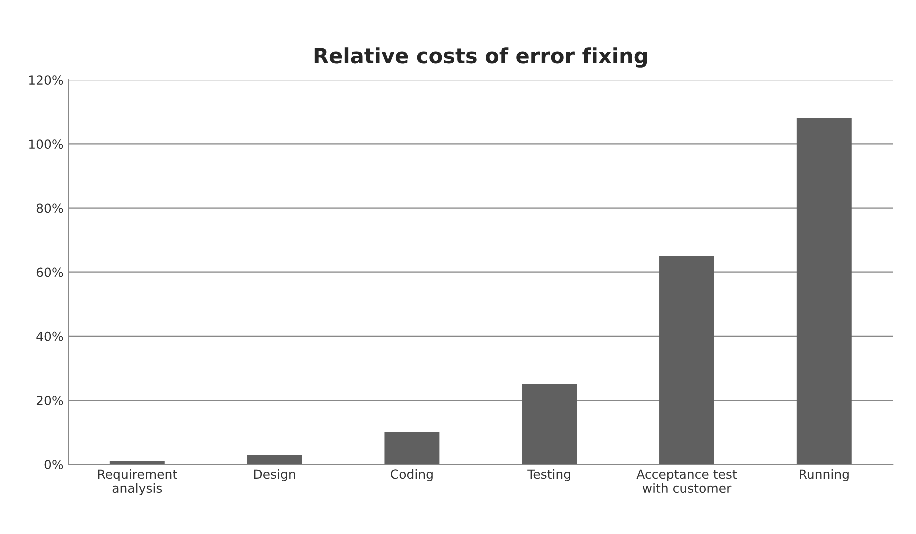  Describe the element at coordinates (50, 273) in the screenshot. I see `y-tick-label: 60%` at that location.